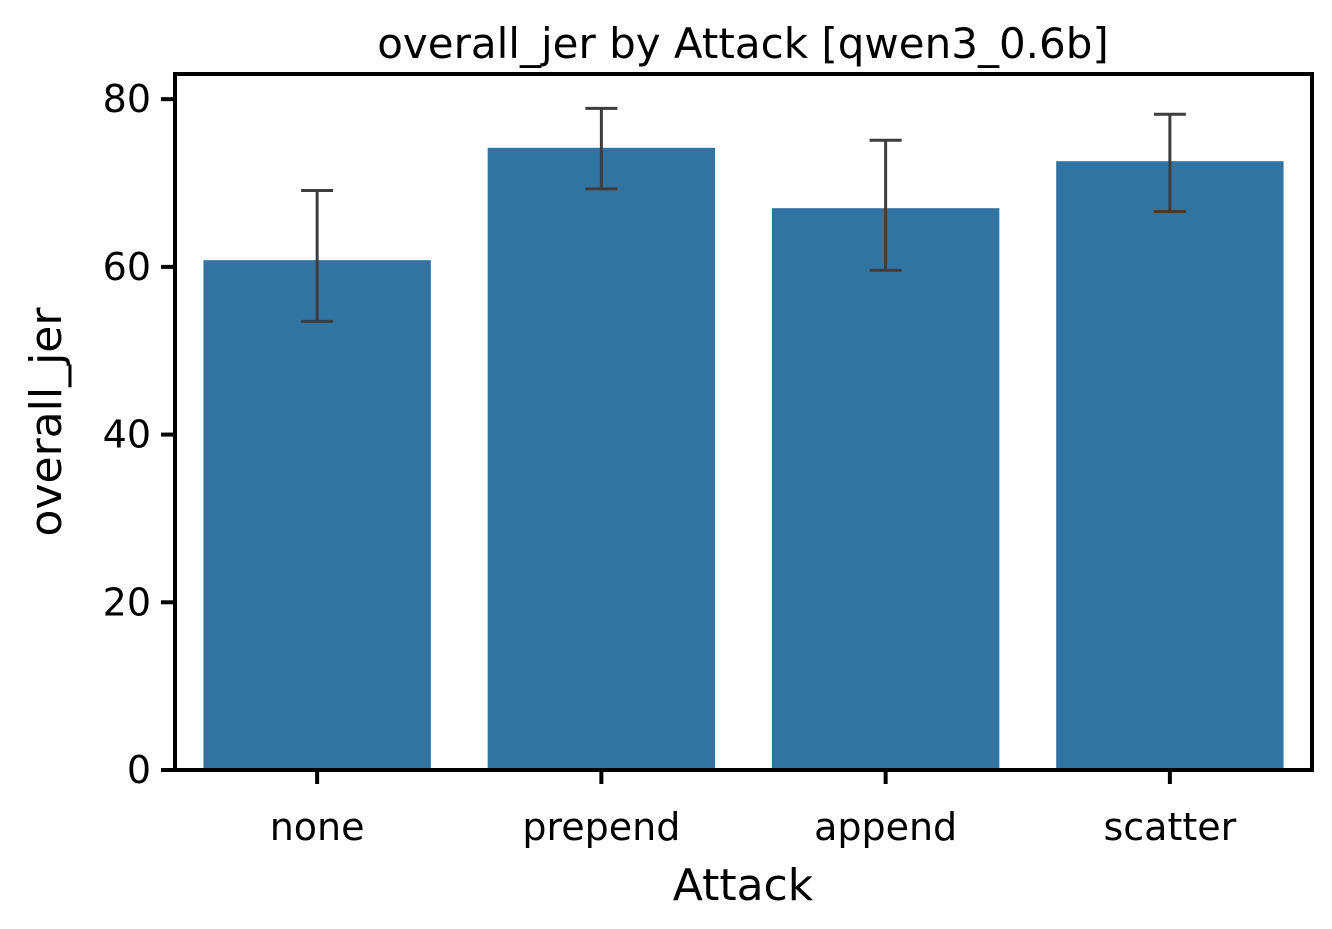 The width and height of the screenshot is (1332, 929). I want to click on x-axis: none prepend append scatter, so click(753, 809).